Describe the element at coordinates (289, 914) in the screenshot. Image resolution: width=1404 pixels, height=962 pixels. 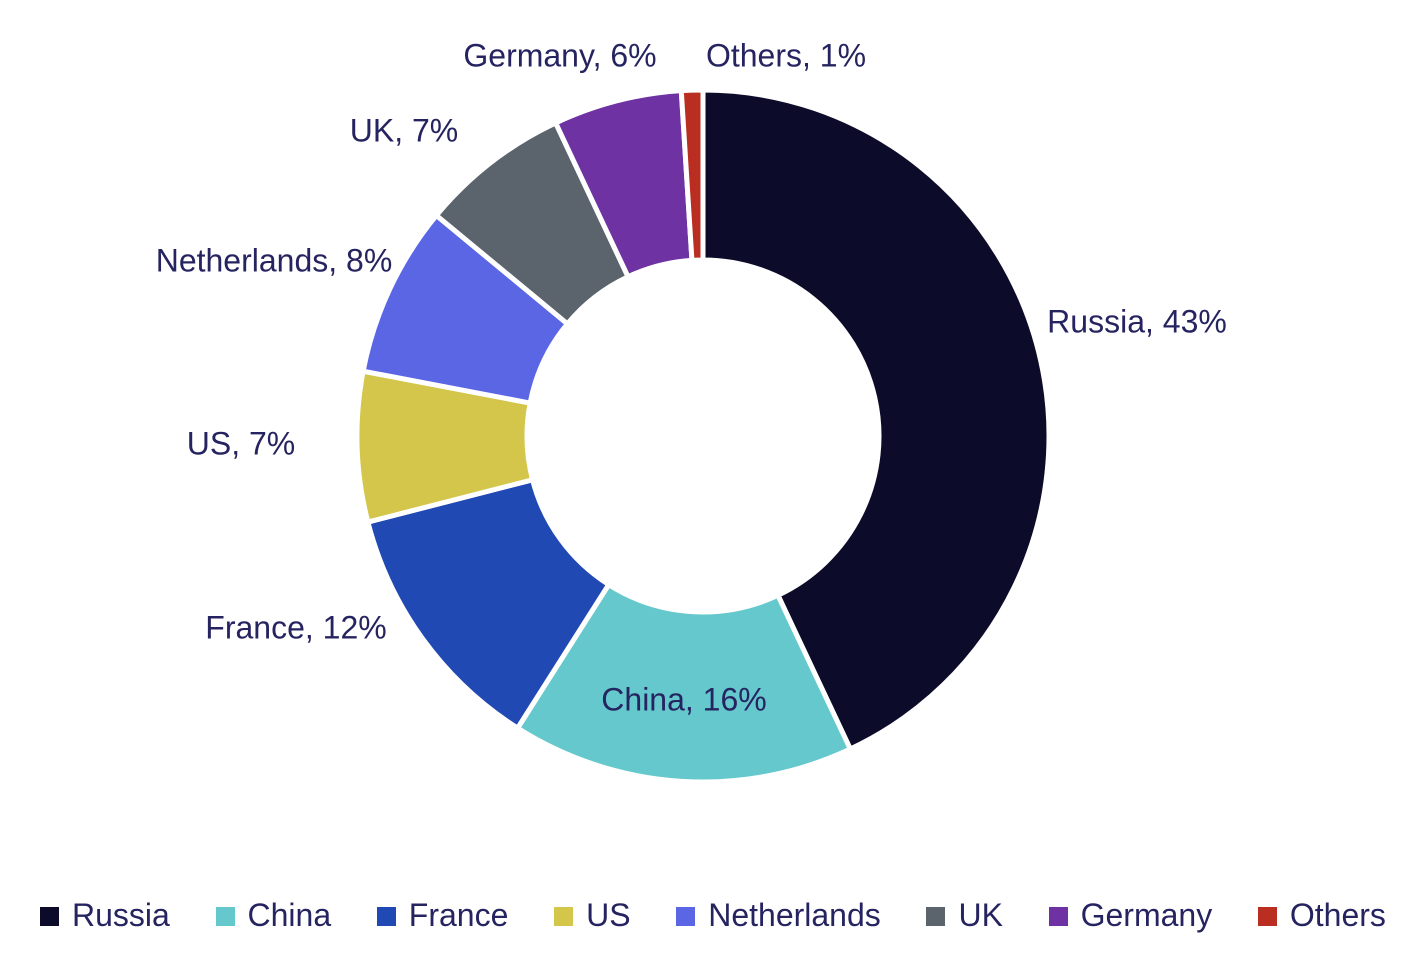
I see `legend-label: China` at that location.